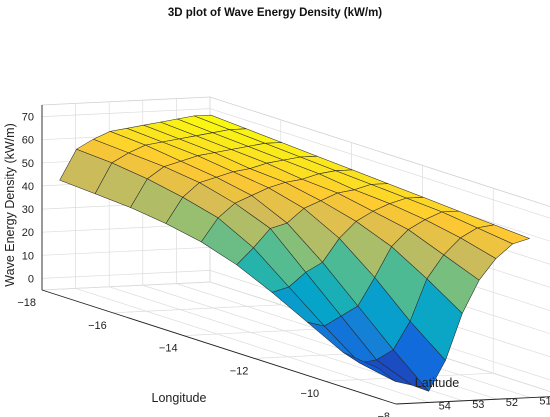 This screenshot has width=550, height=417. Describe the element at coordinates (28, 118) in the screenshot. I see `z-tick-label: 70` at that location.